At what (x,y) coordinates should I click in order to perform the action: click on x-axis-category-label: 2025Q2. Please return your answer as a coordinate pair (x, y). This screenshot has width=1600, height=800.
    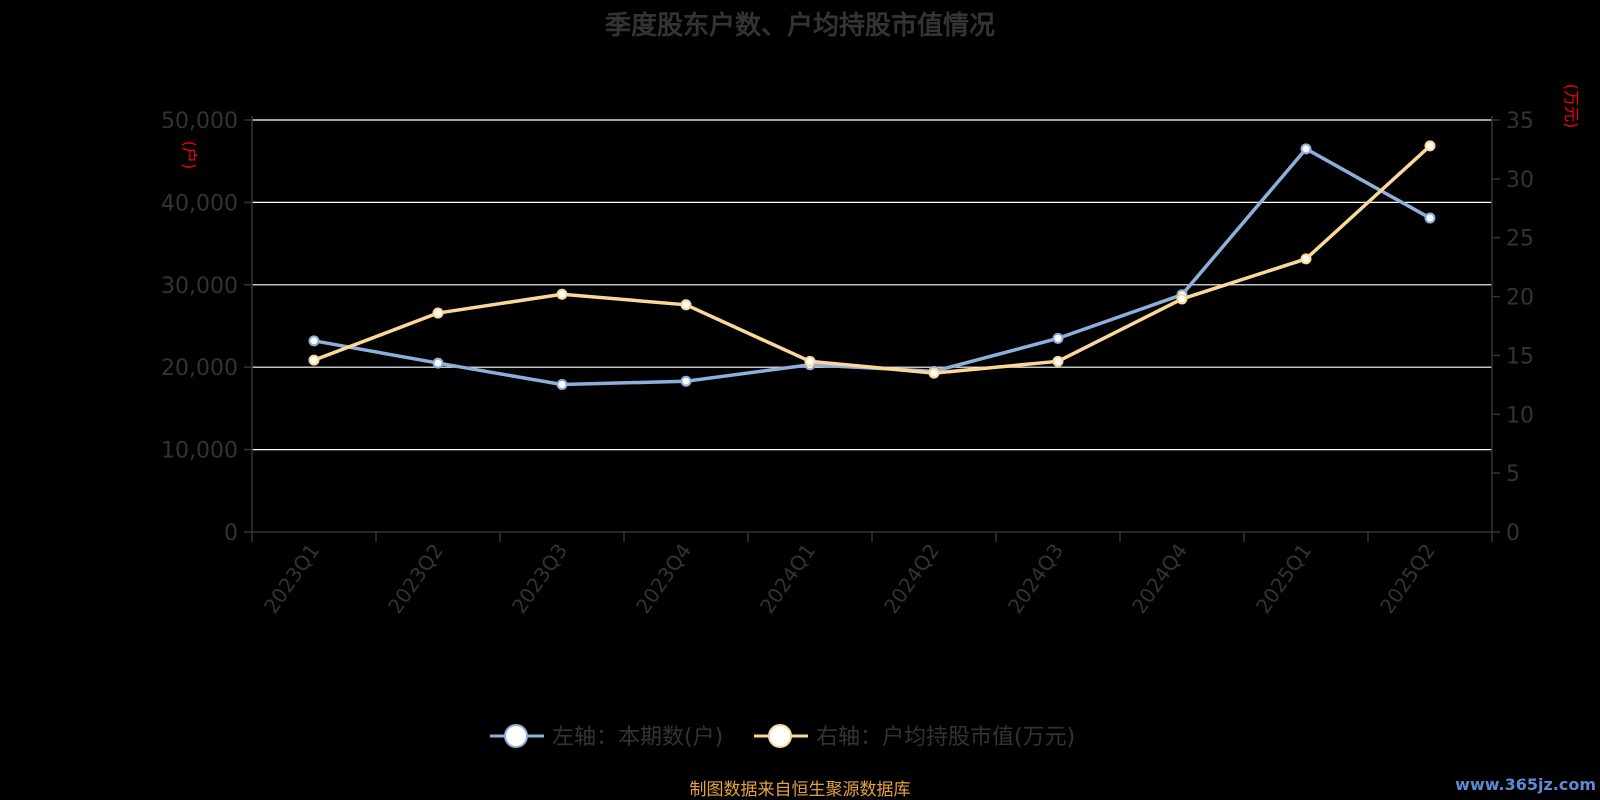
    Looking at the image, I should click on (1407, 578).